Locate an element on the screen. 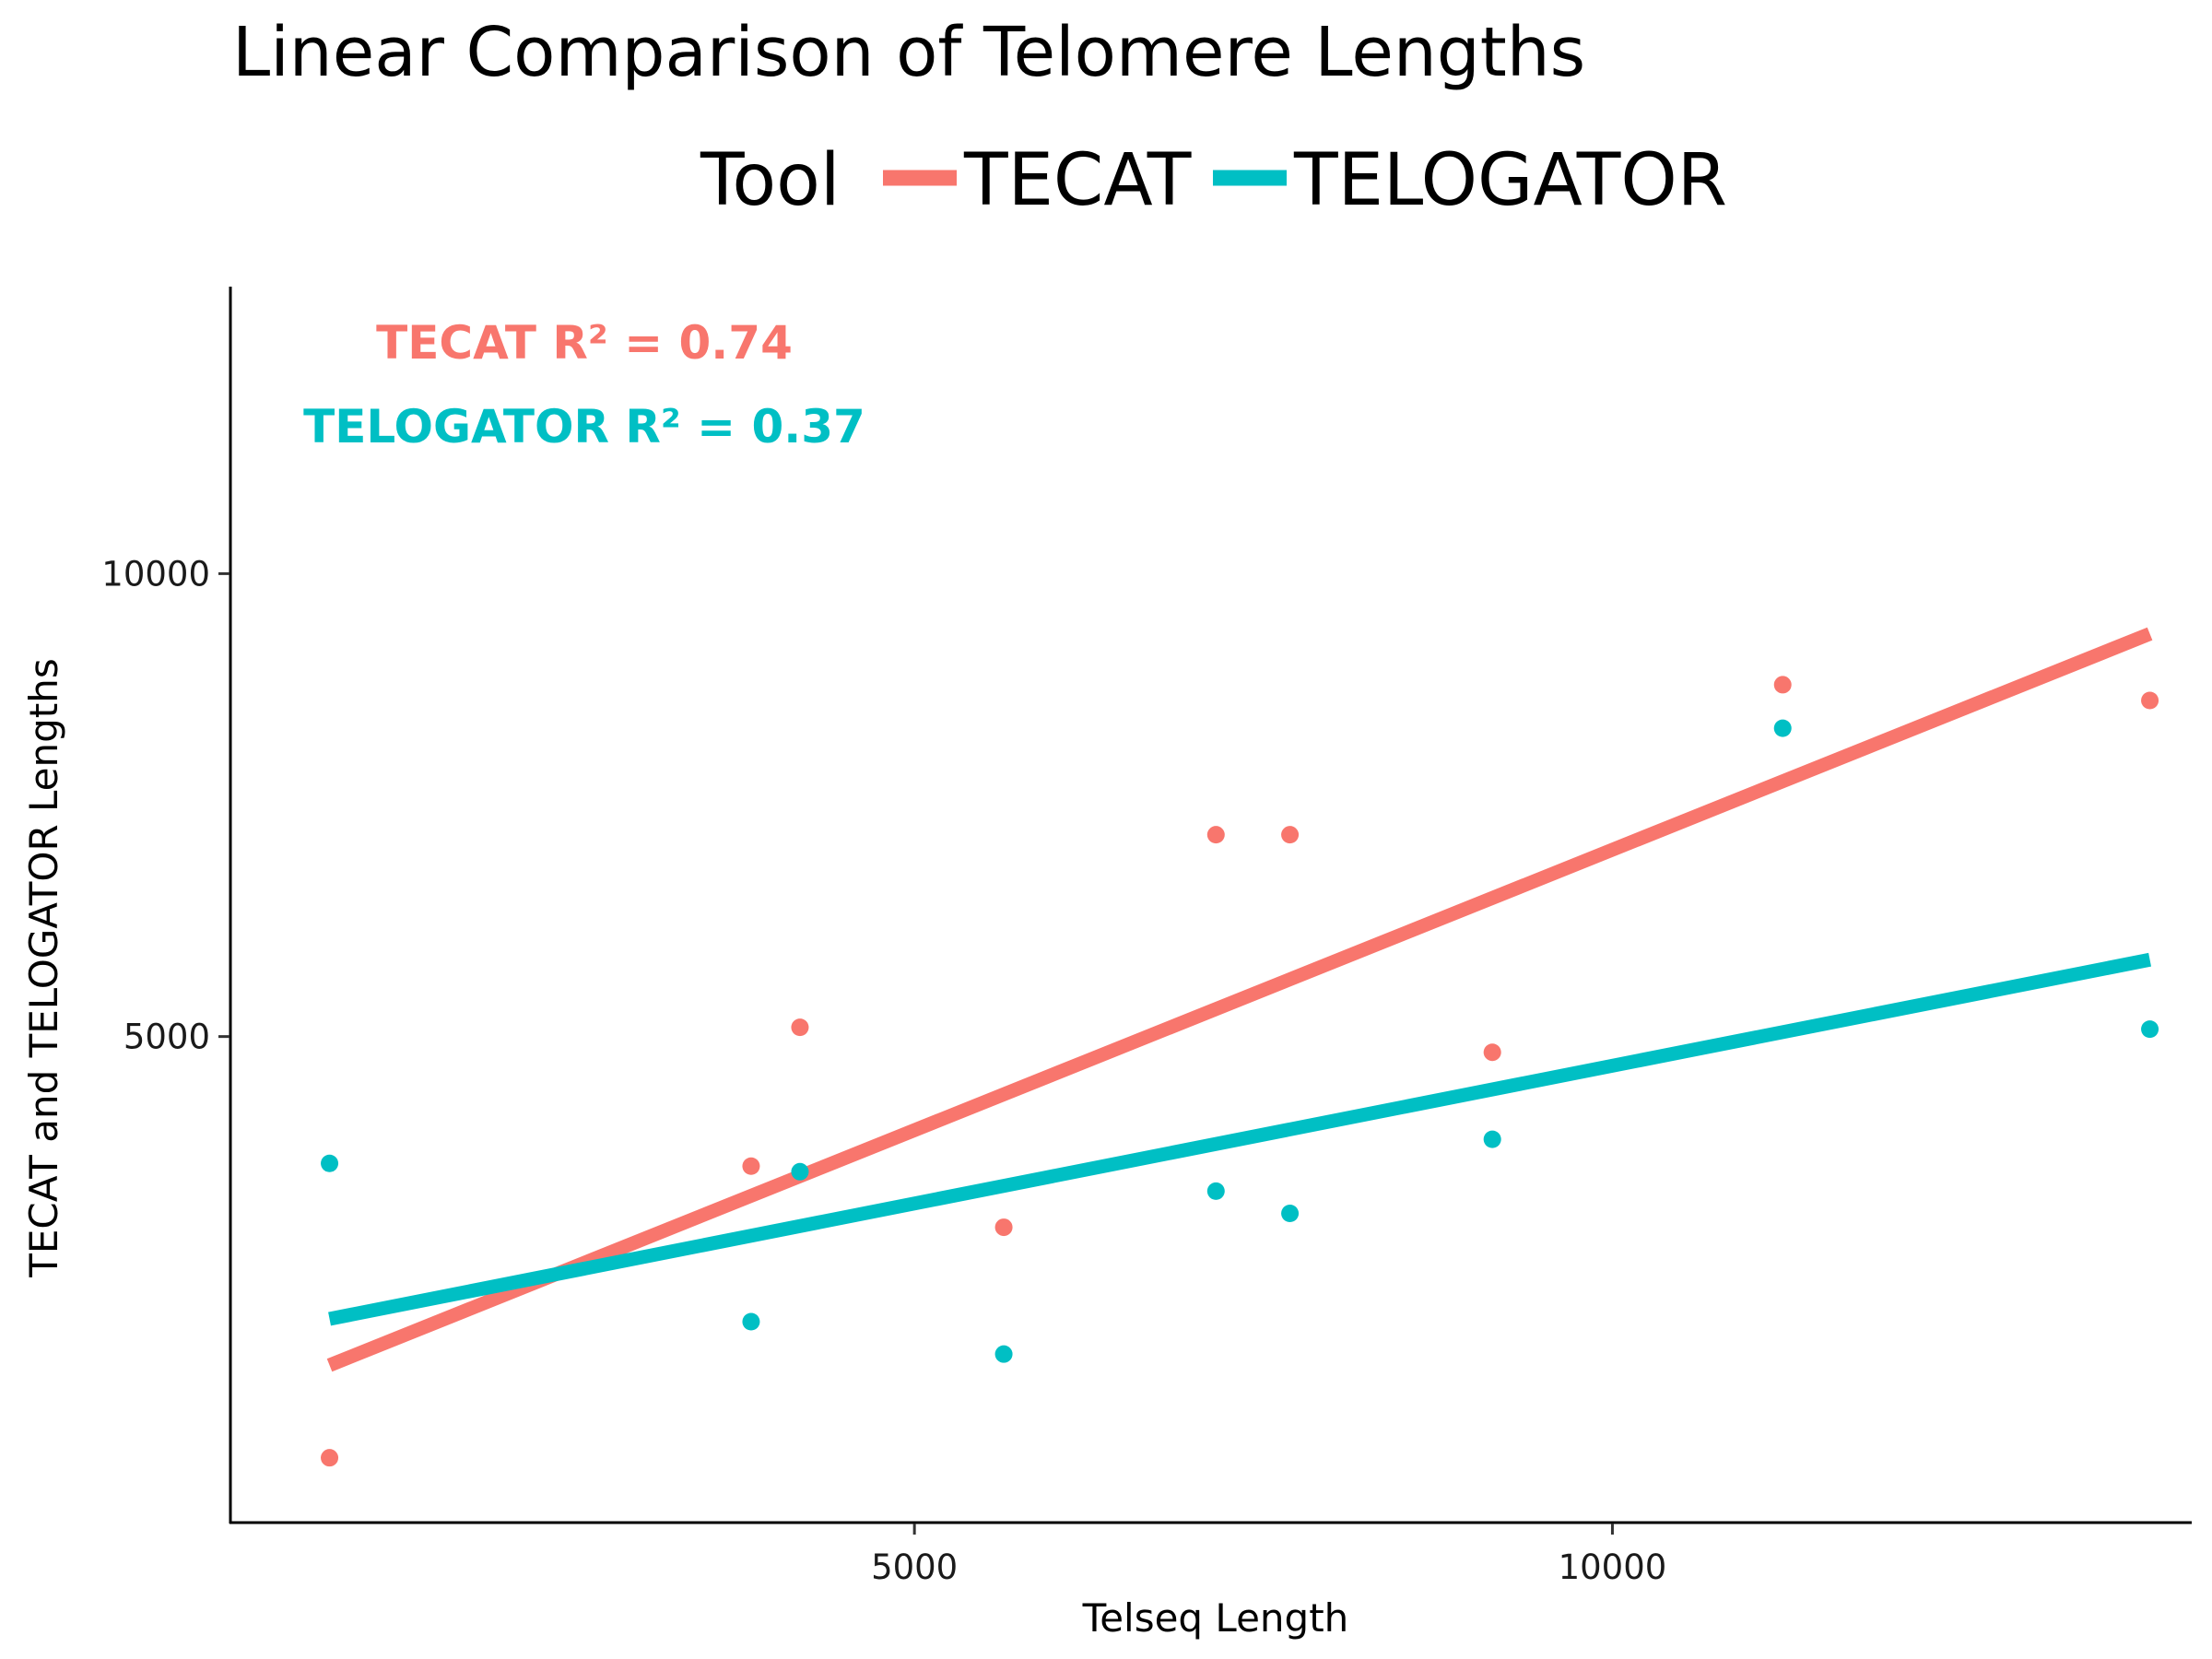 The height and width of the screenshot is (1659, 2212). y-tick-label: 10000 is located at coordinates (155, 574).